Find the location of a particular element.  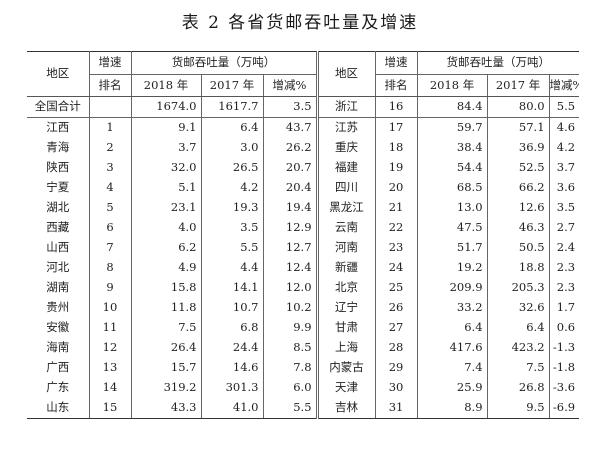

left-region-cell: 陕西 is located at coordinates (58, 167).